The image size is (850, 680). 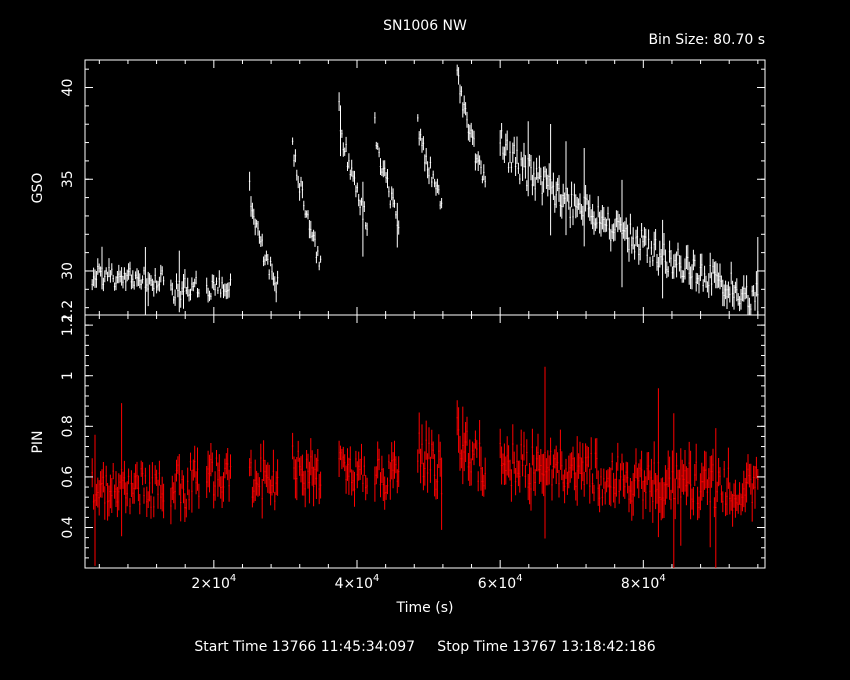 What do you see at coordinates (425, 608) in the screenshot?
I see `x-axis-label: Time (s)` at bounding box center [425, 608].